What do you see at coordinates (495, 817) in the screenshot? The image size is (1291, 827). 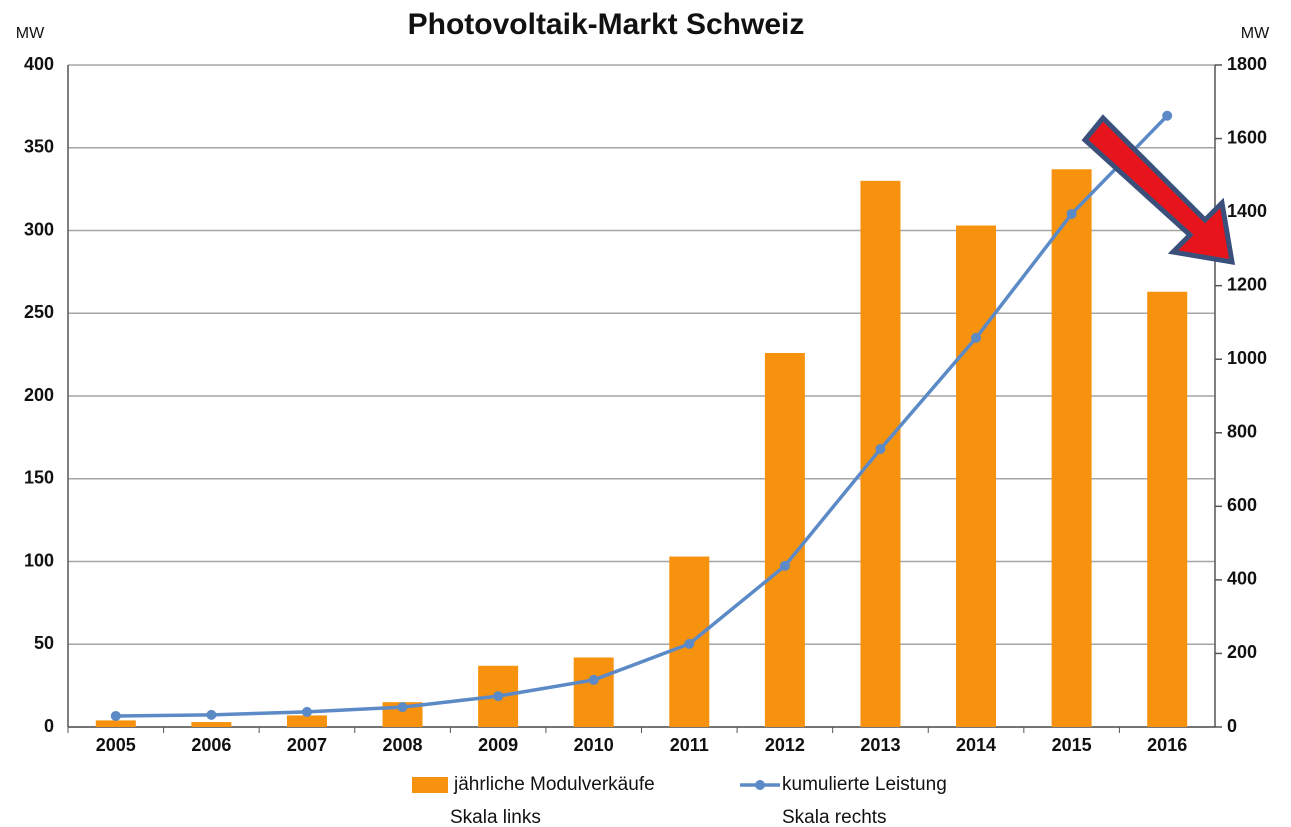 I see `legend-note: Skala links` at bounding box center [495, 817].